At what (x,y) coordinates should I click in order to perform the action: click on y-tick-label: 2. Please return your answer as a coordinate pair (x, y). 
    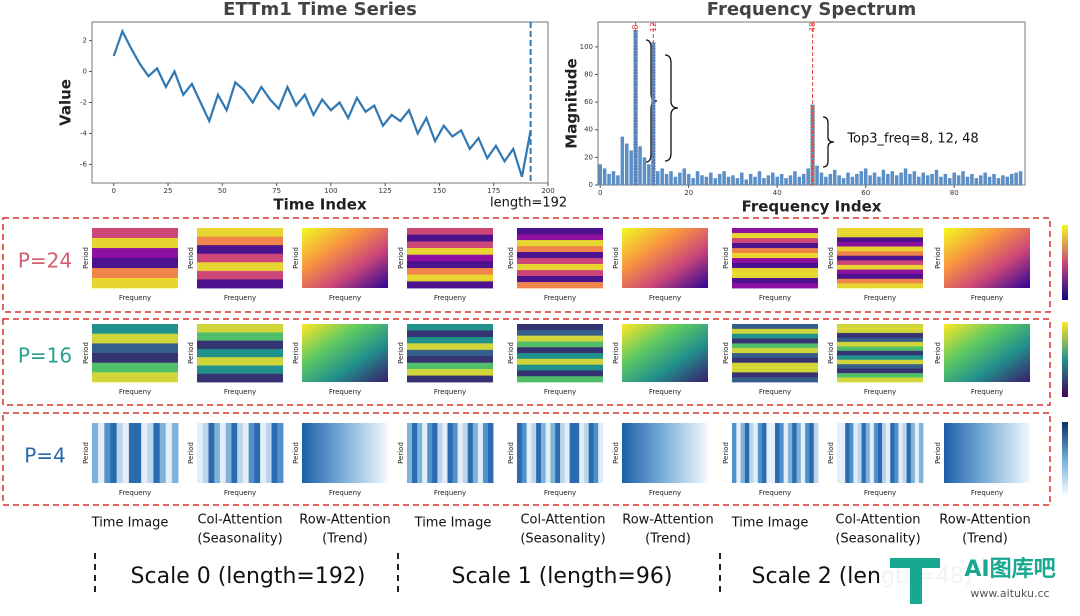
    Looking at the image, I should click on (85, 41).